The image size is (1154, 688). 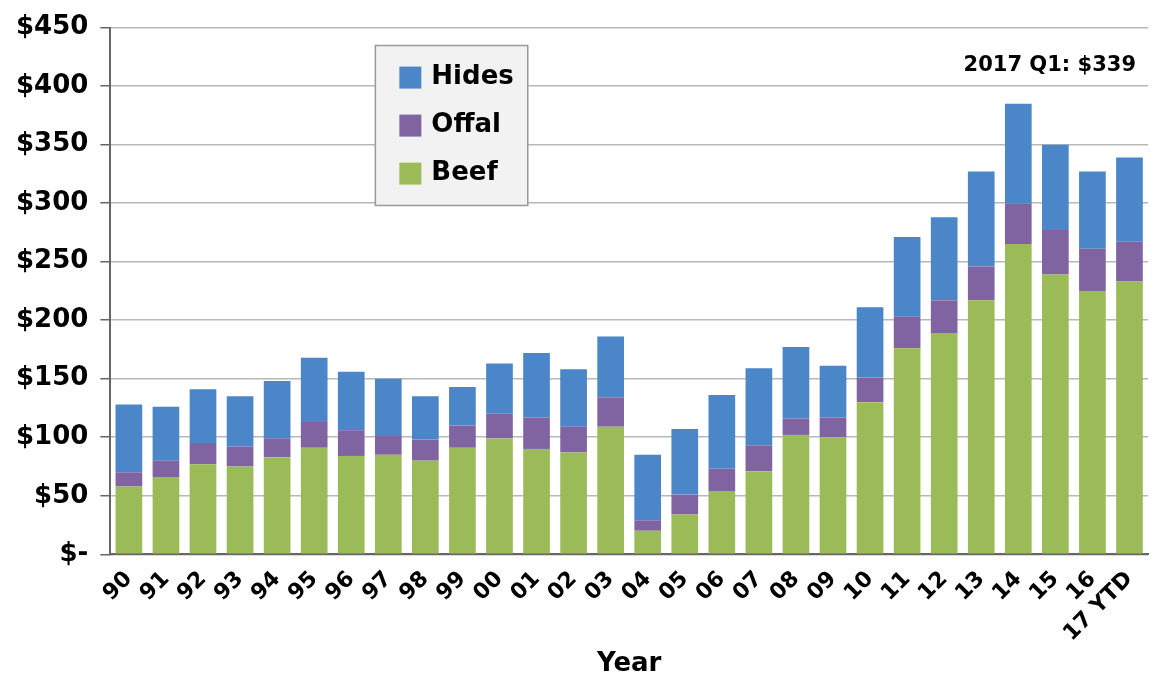 I want to click on x-tick-label: 13, so click(x=969, y=585).